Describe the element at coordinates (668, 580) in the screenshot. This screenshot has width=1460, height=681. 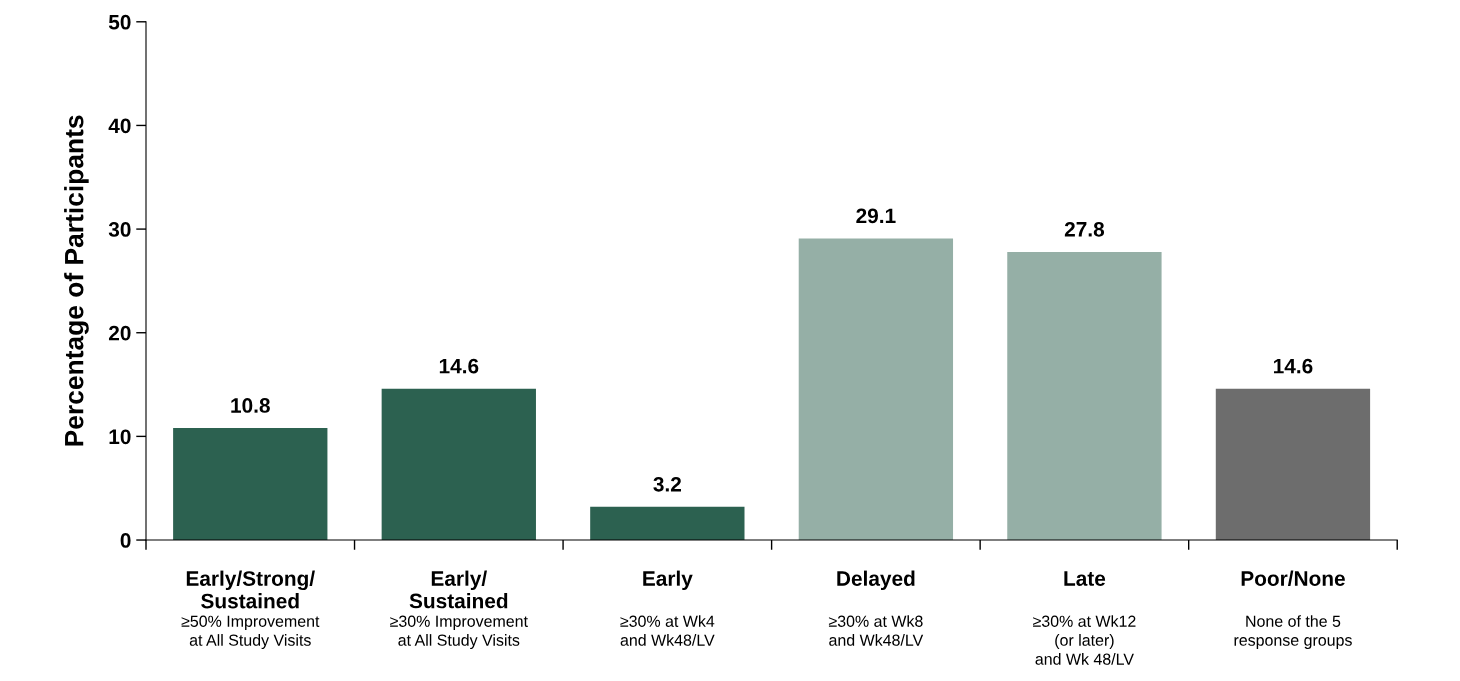
I see `x-tick-label: Early` at that location.